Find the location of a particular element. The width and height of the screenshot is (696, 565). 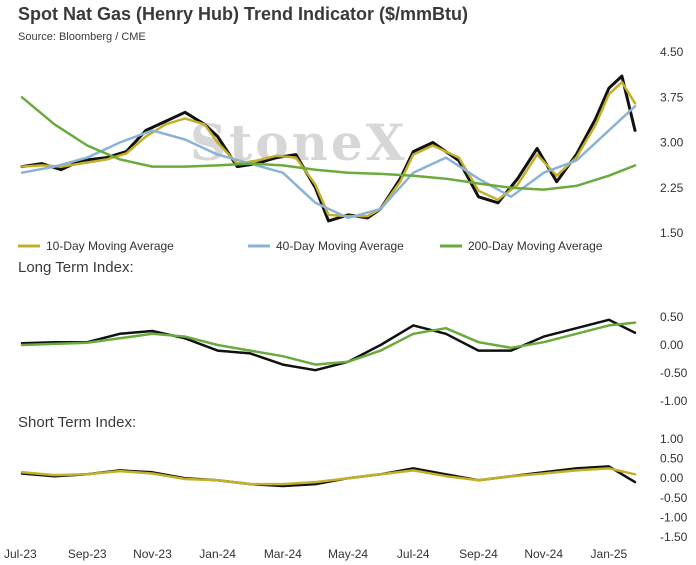

y-tick-label: 3.00 is located at coordinates (672, 143).